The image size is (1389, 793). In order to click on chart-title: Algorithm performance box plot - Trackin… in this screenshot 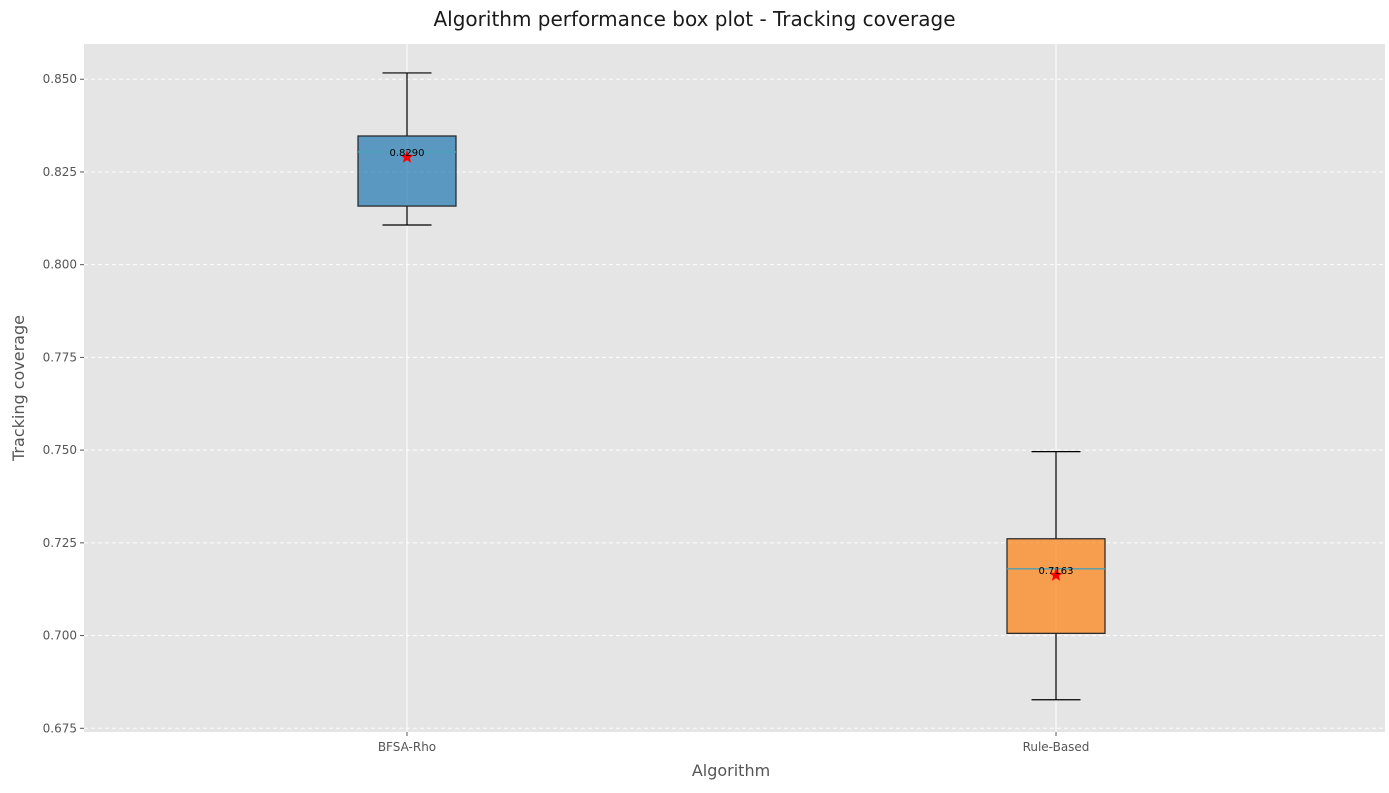, I will do `click(695, 19)`.